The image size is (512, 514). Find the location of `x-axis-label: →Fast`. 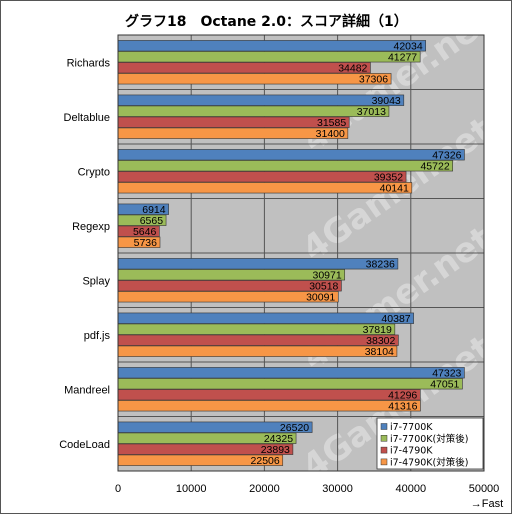

x-axis-label: →Fast is located at coordinates (487, 504).